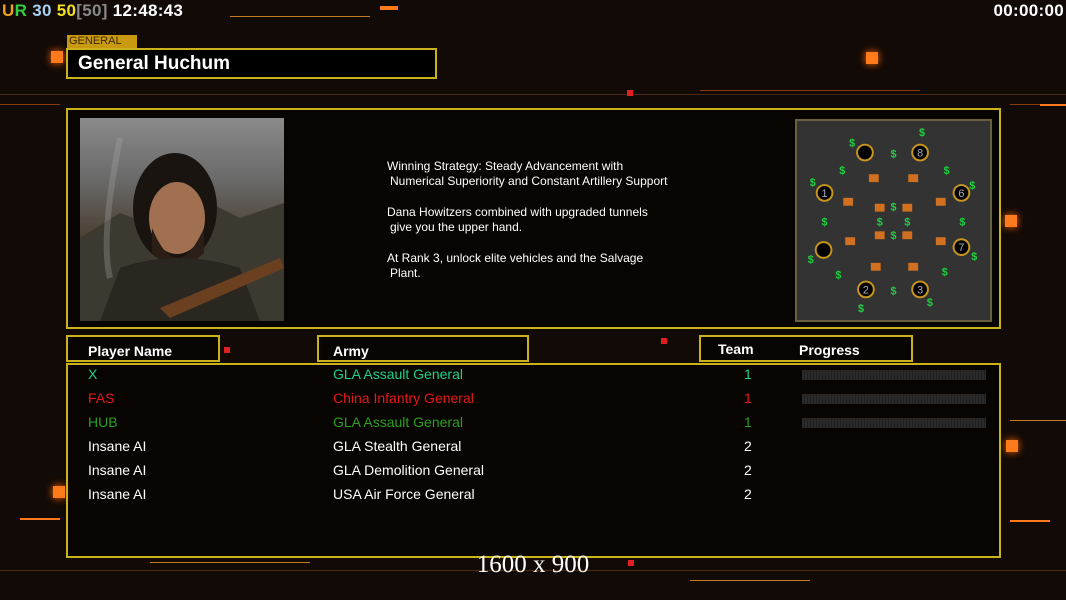  Describe the element at coordinates (251, 63) in the screenshot. I see `general-name: General Huchum` at that location.